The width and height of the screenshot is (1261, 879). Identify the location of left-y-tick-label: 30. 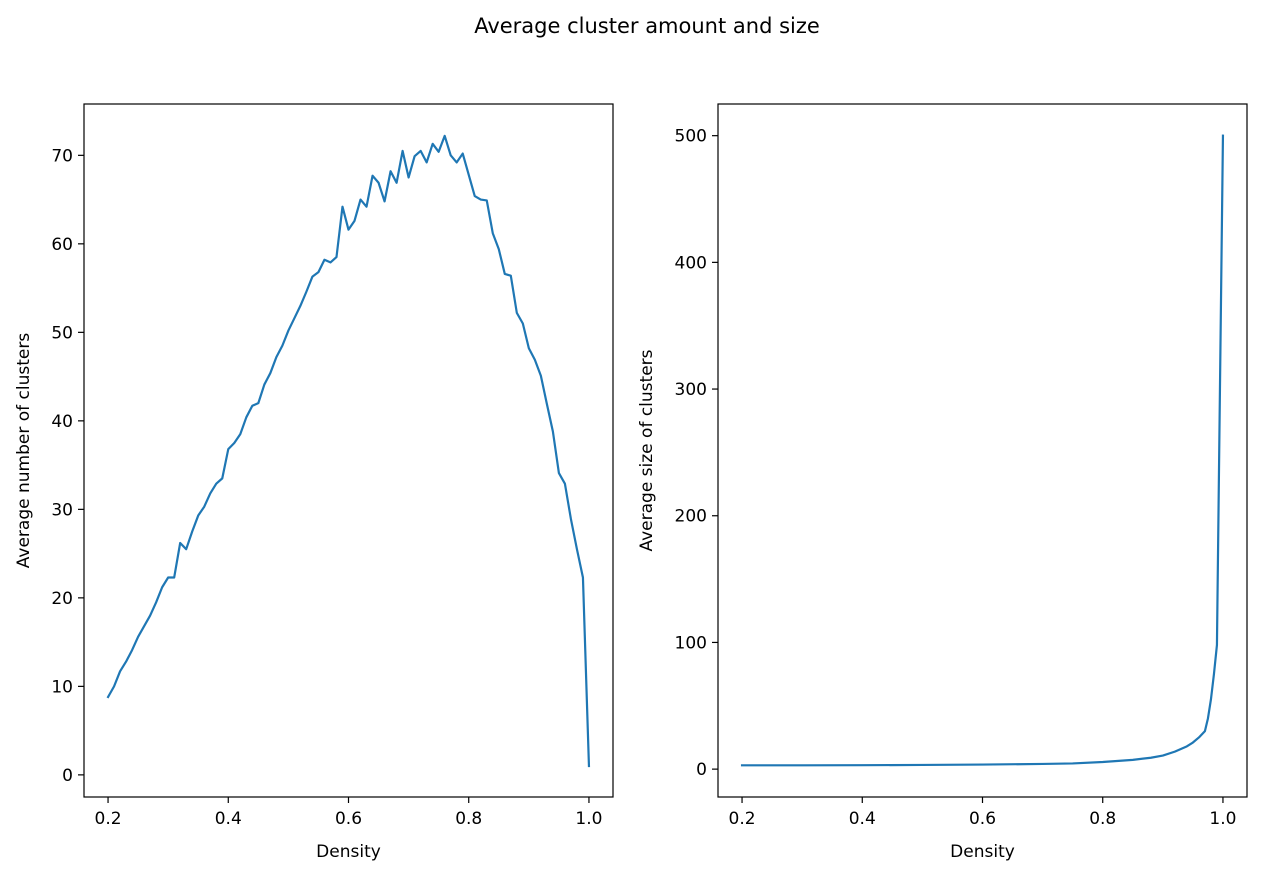
(62, 510).